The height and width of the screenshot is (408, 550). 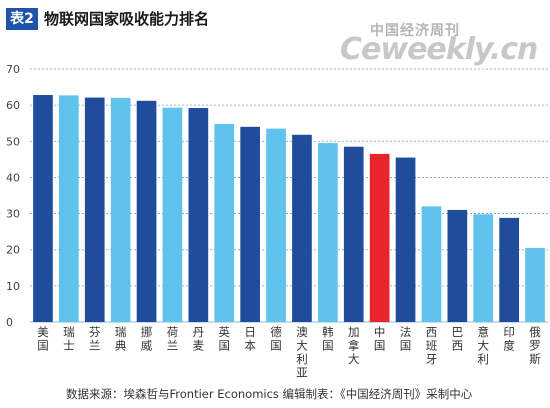 I want to click on x-category-label: 丹麦, so click(x=199, y=339).